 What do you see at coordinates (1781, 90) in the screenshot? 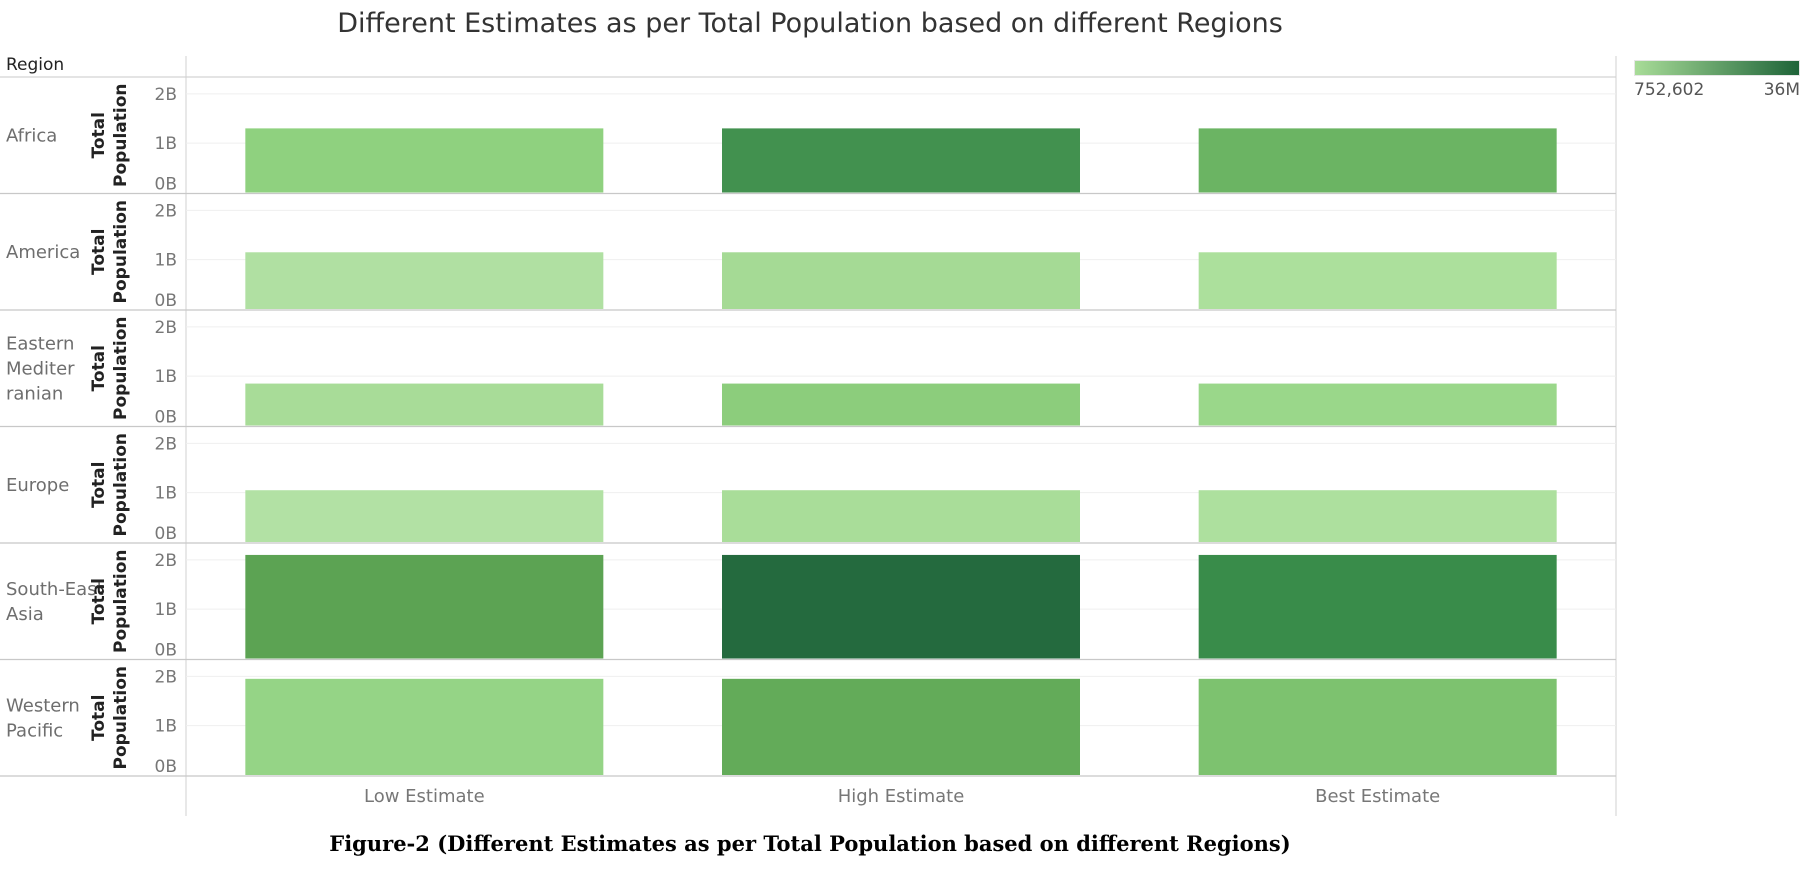
I see `legend-max-label: 36M` at bounding box center [1781, 90].